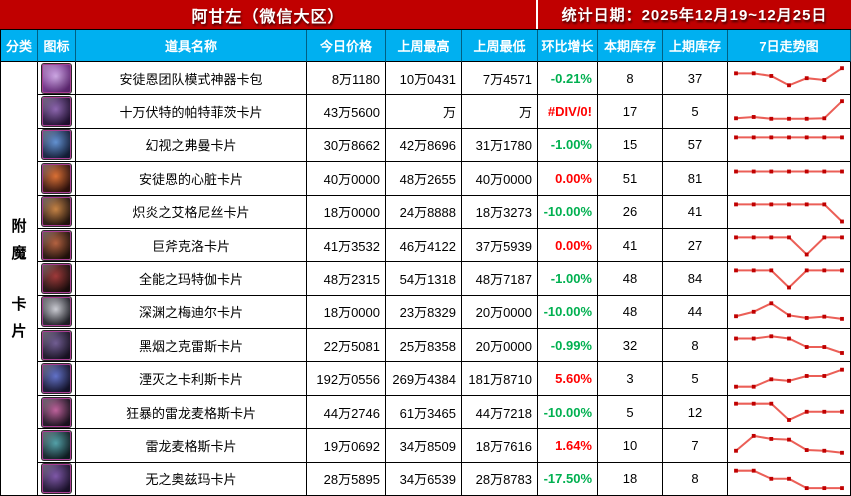 The width and height of the screenshot is (851, 496). I want to click on cell-stock-now: 3, so click(630, 379).